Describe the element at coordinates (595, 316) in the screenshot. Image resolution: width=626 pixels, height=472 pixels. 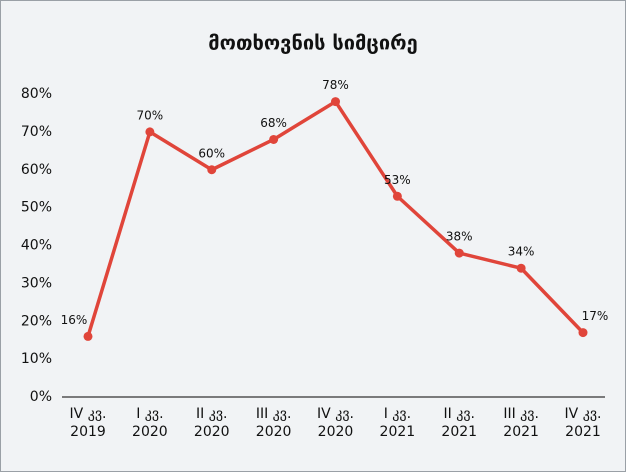
I see `value-label: 17%` at that location.